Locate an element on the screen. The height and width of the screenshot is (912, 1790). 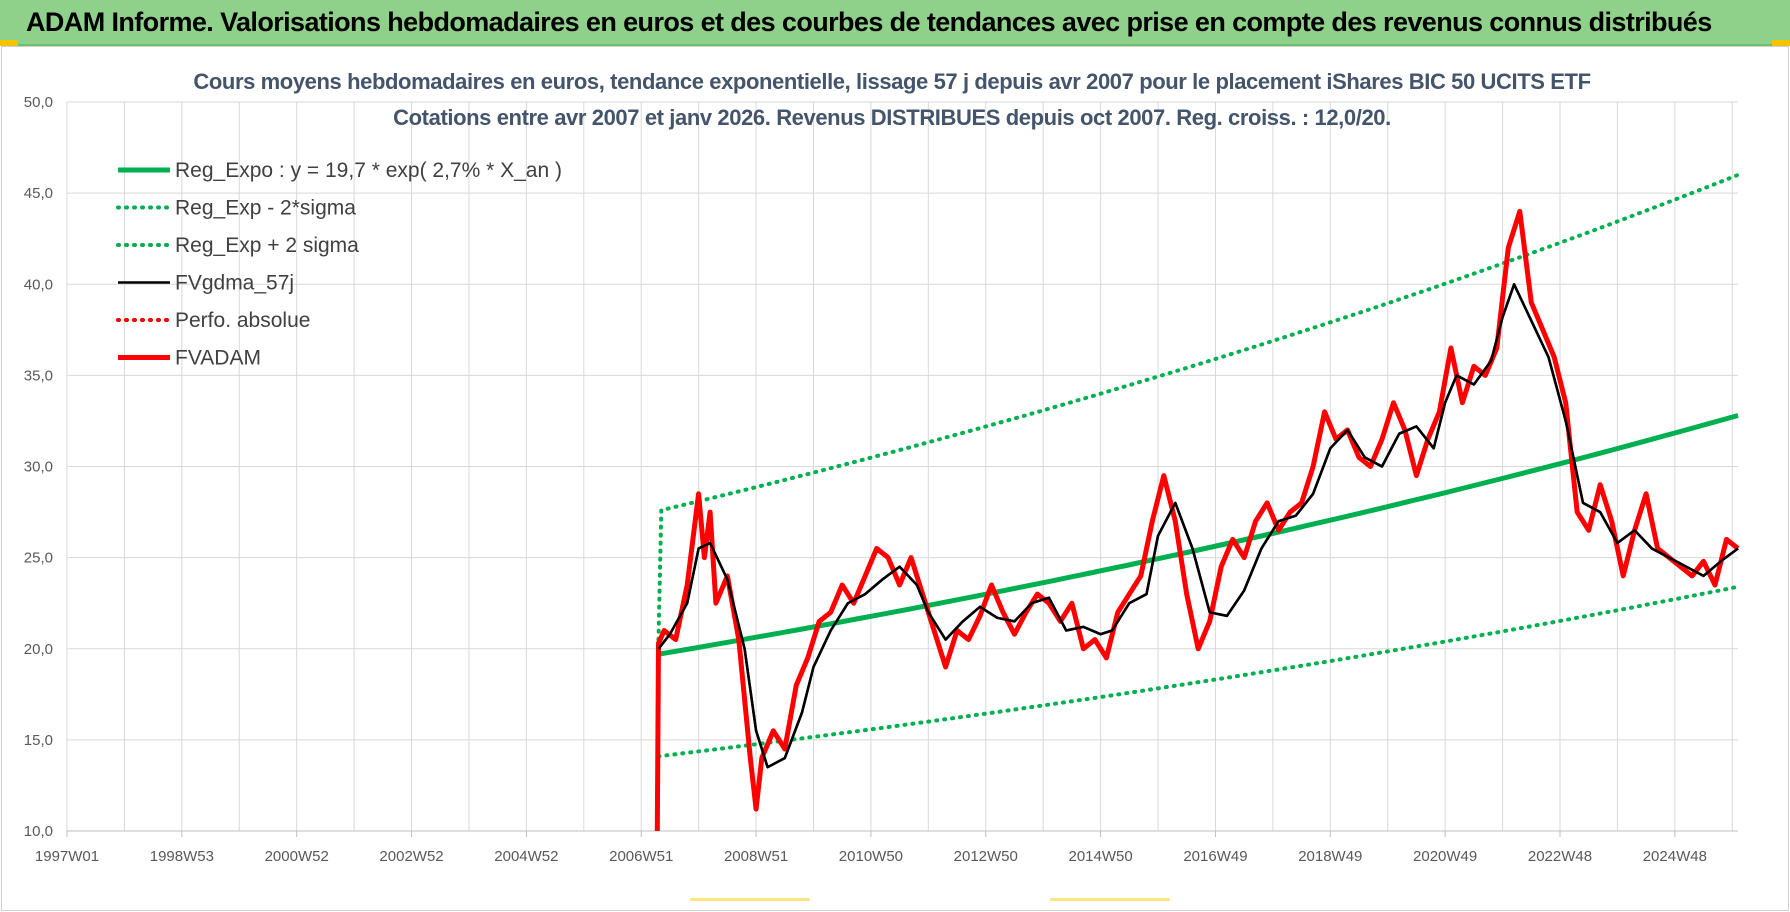
x-tick-label: 2002W52 is located at coordinates (411, 856).